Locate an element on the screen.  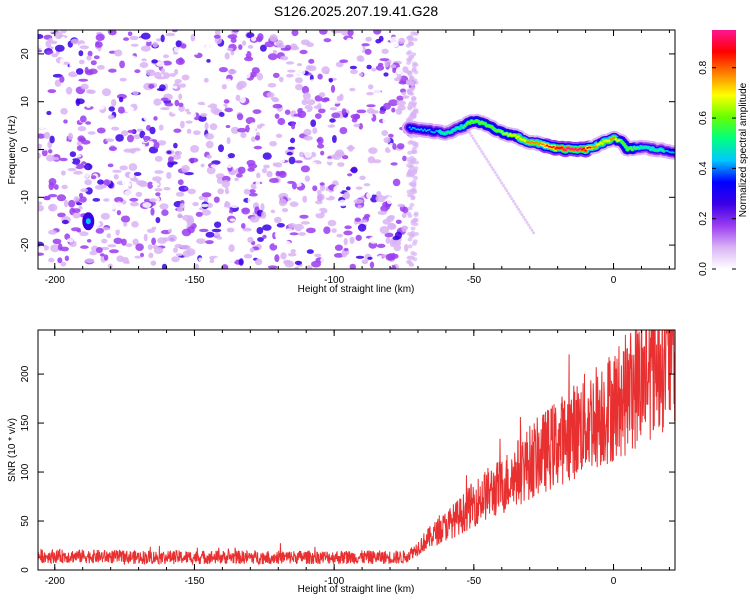
chart-title: S126.2025.207.19.41.G28 is located at coordinates (356, 11).